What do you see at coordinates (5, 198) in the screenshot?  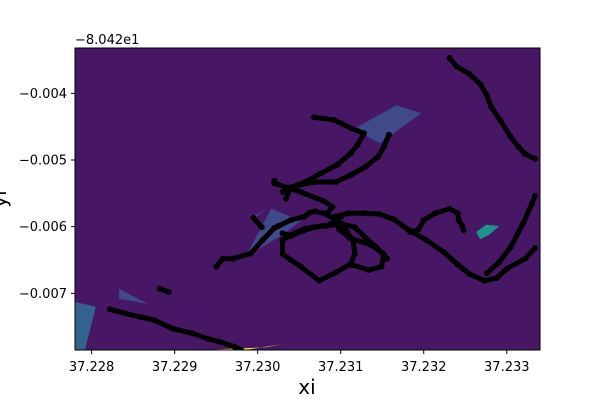 I see `y-axis-label: yi` at bounding box center [5, 198].